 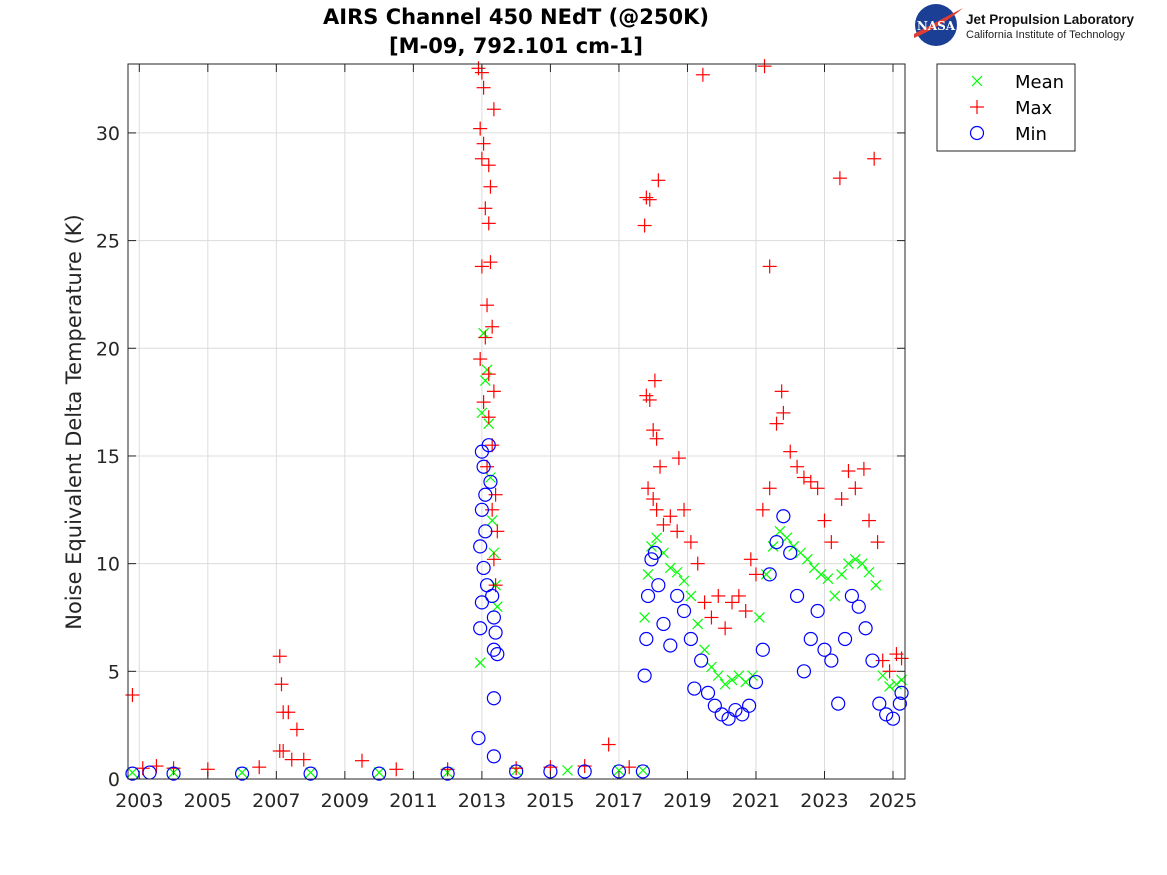 I want to click on nasa-meatball-icon: NASA, so click(x=938, y=25).